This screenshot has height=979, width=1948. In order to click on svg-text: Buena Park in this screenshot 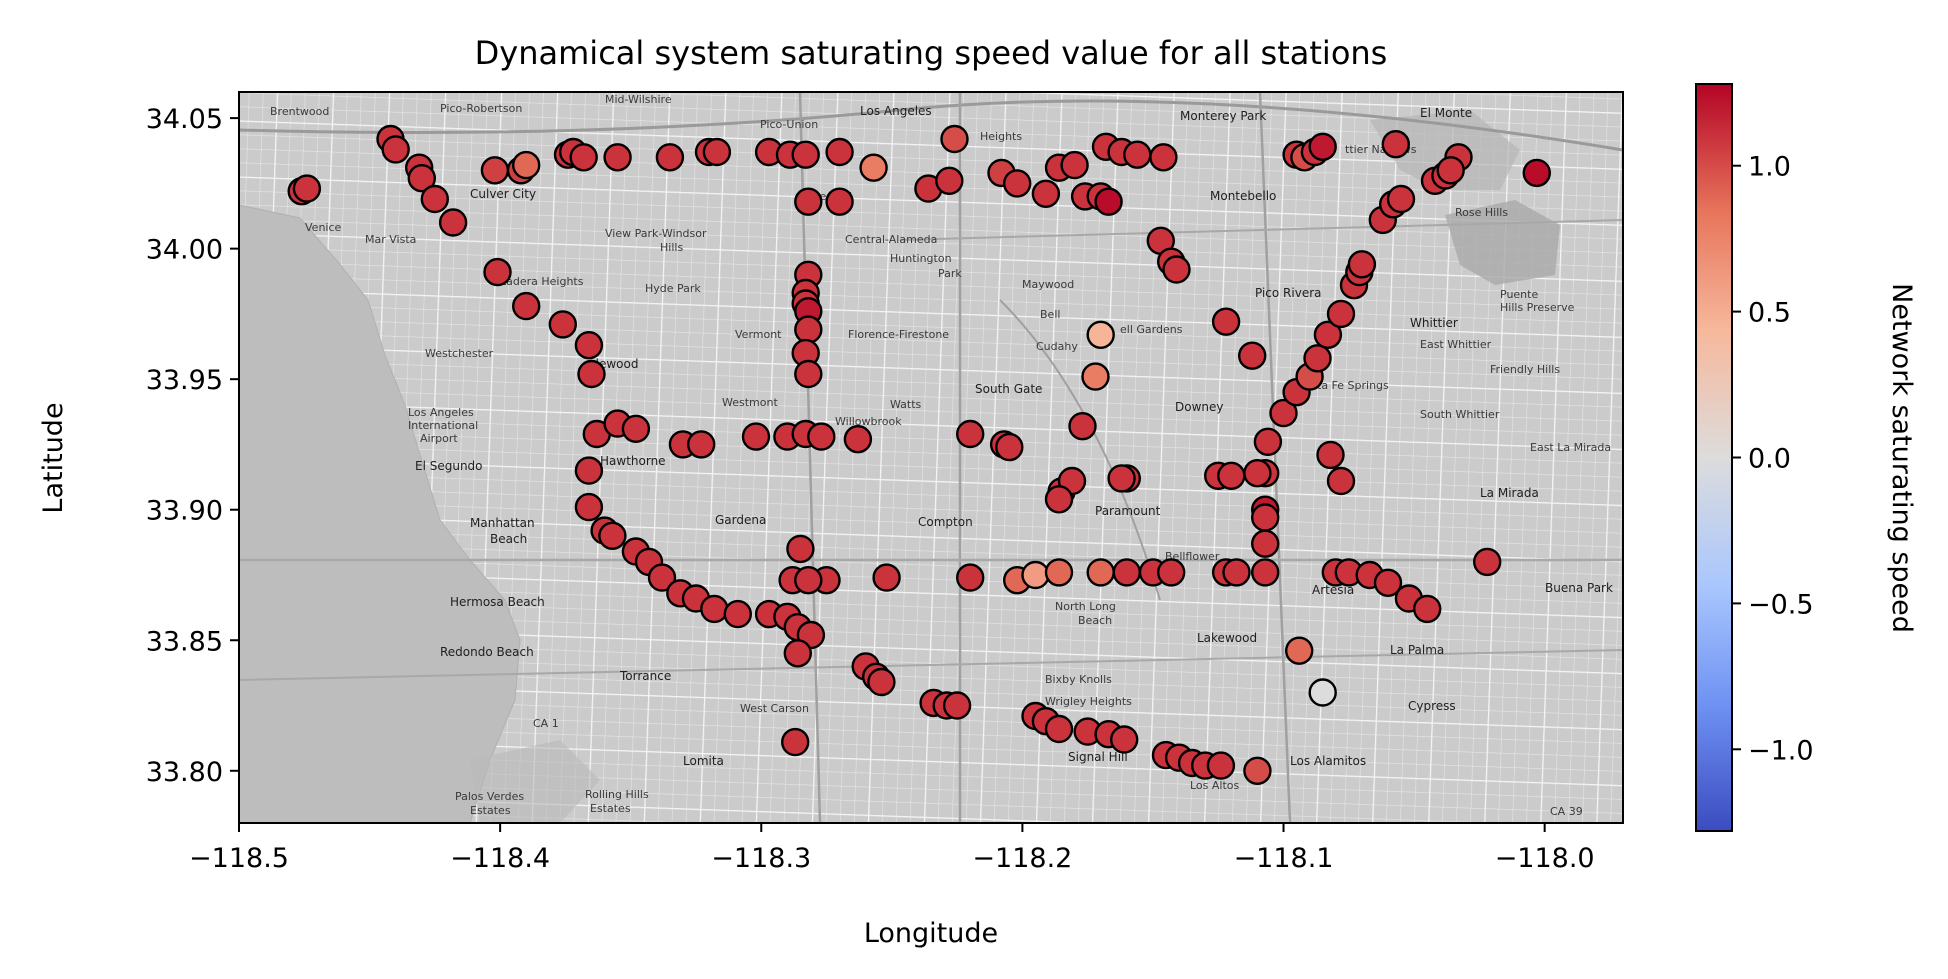, I will do `click(1579, 588)`.